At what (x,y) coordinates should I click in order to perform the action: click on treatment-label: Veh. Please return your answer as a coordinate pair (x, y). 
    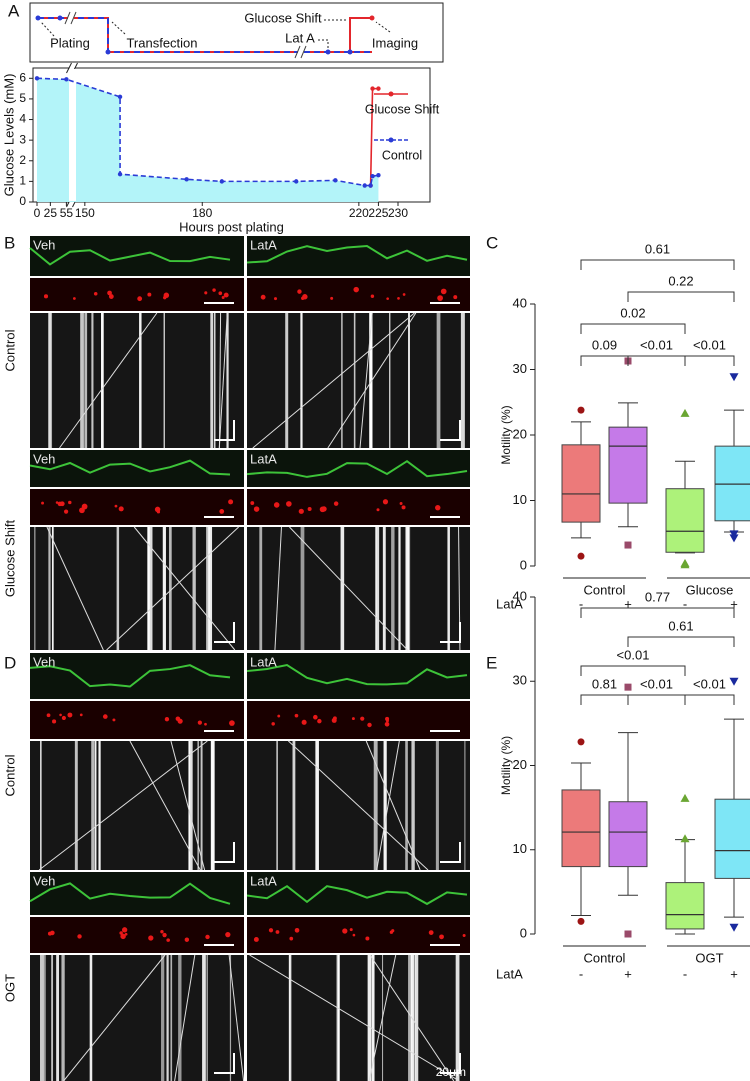
    Looking at the image, I should click on (44, 661).